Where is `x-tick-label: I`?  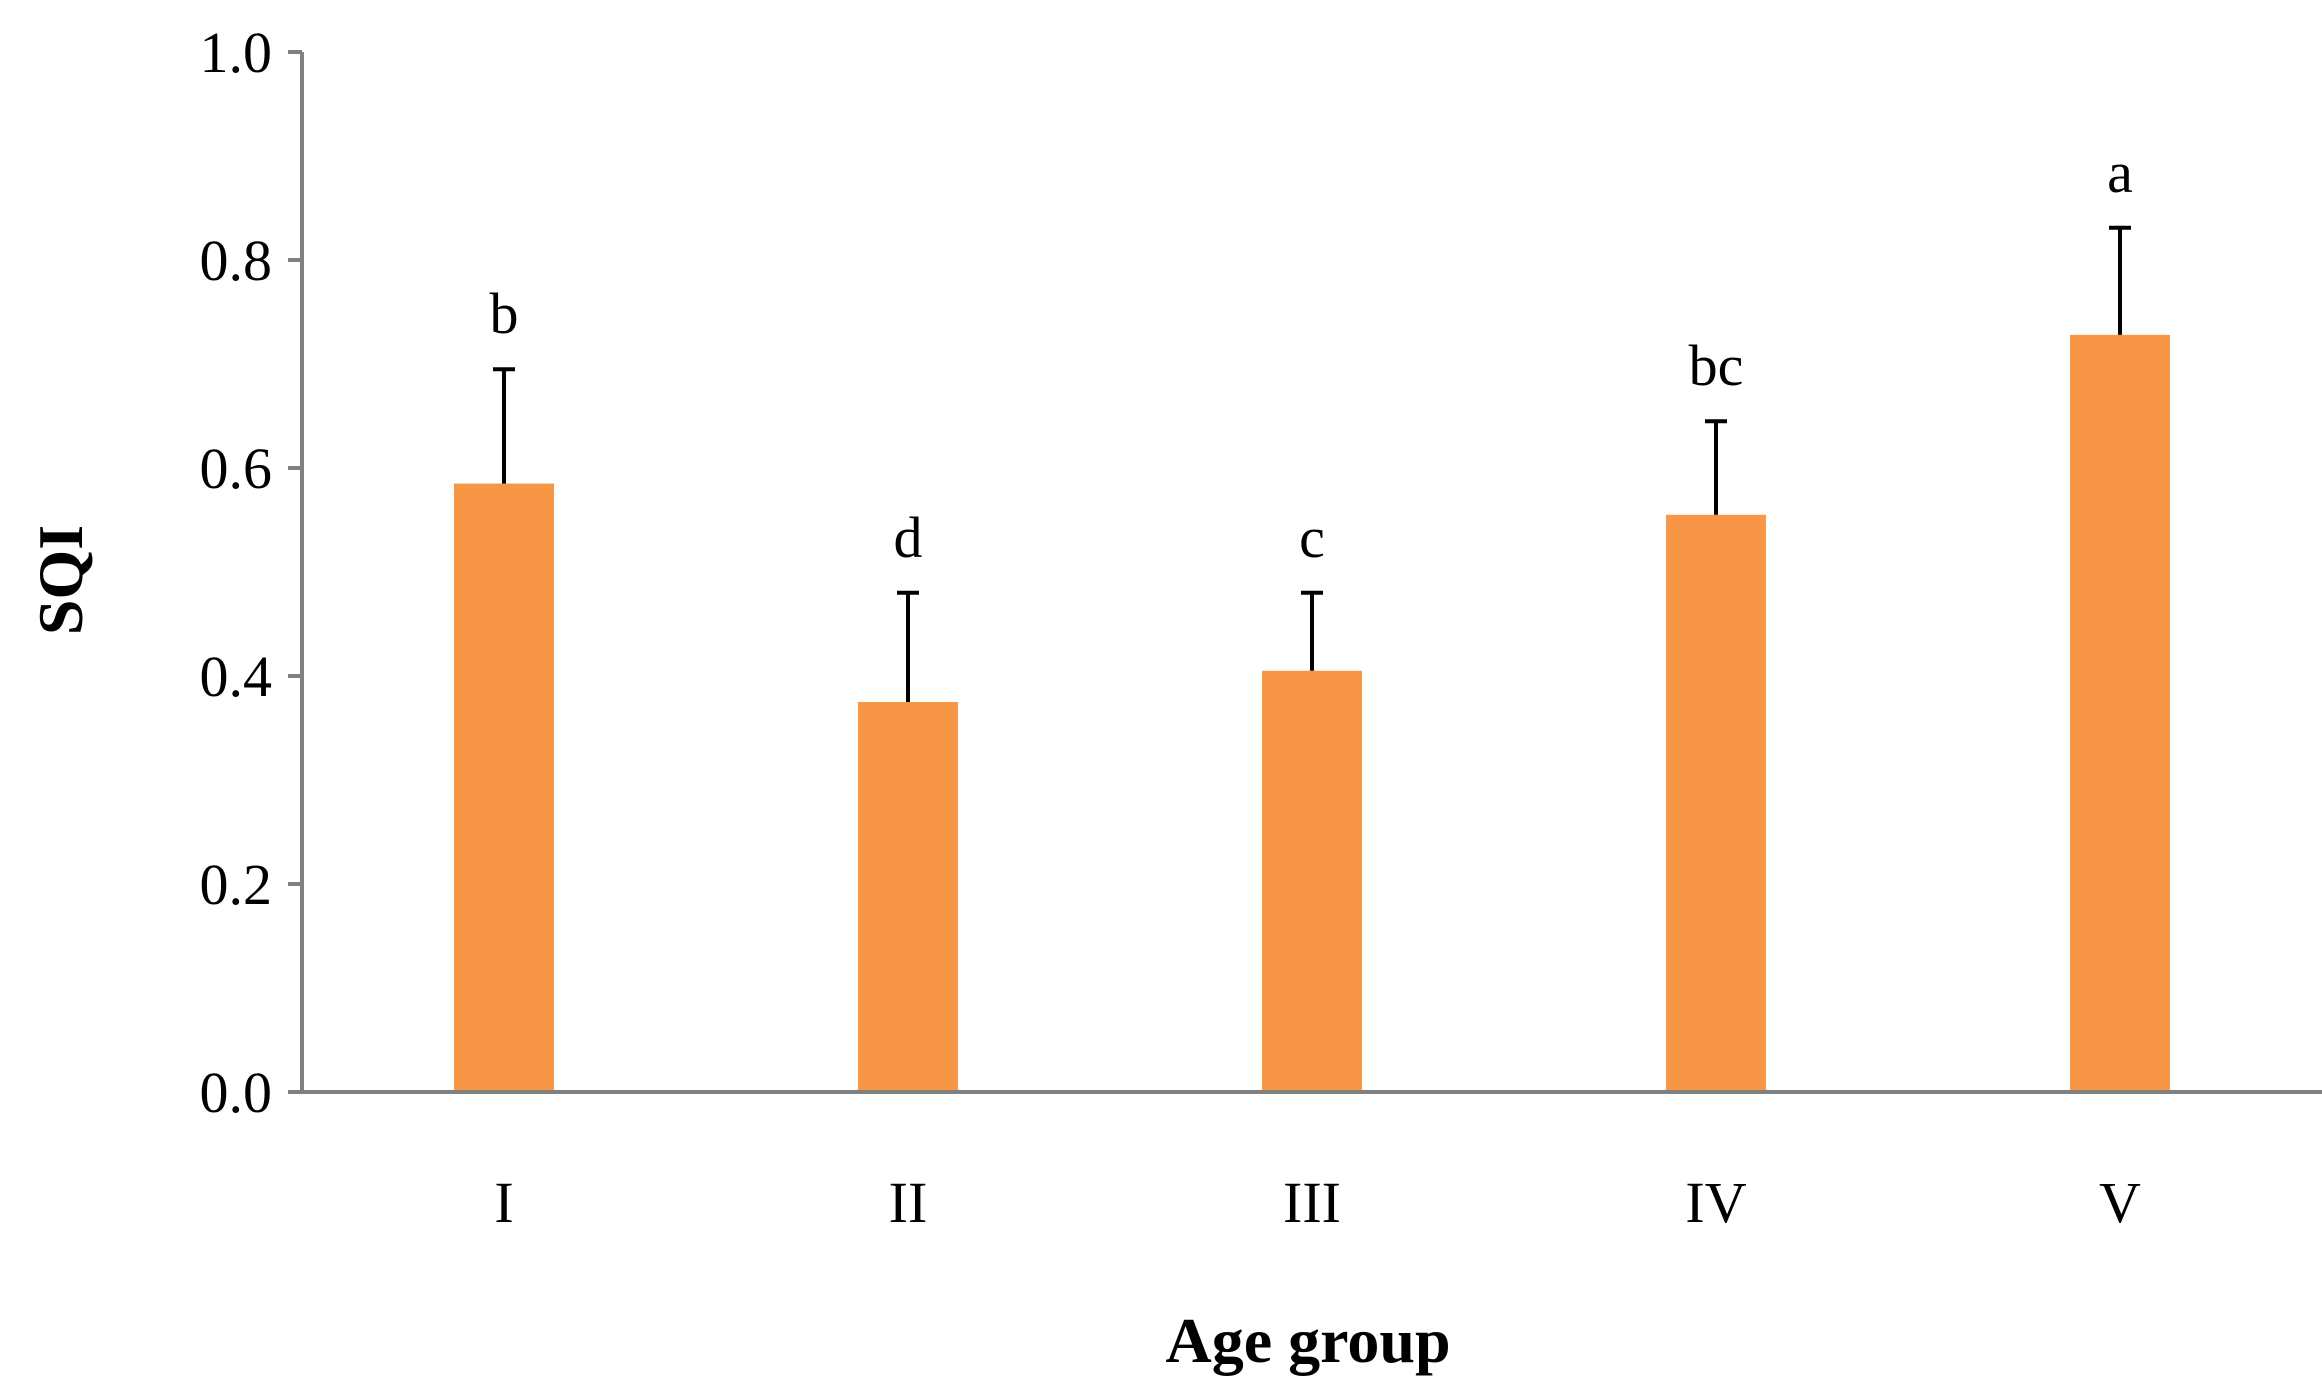 x-tick-label: I is located at coordinates (503, 1202).